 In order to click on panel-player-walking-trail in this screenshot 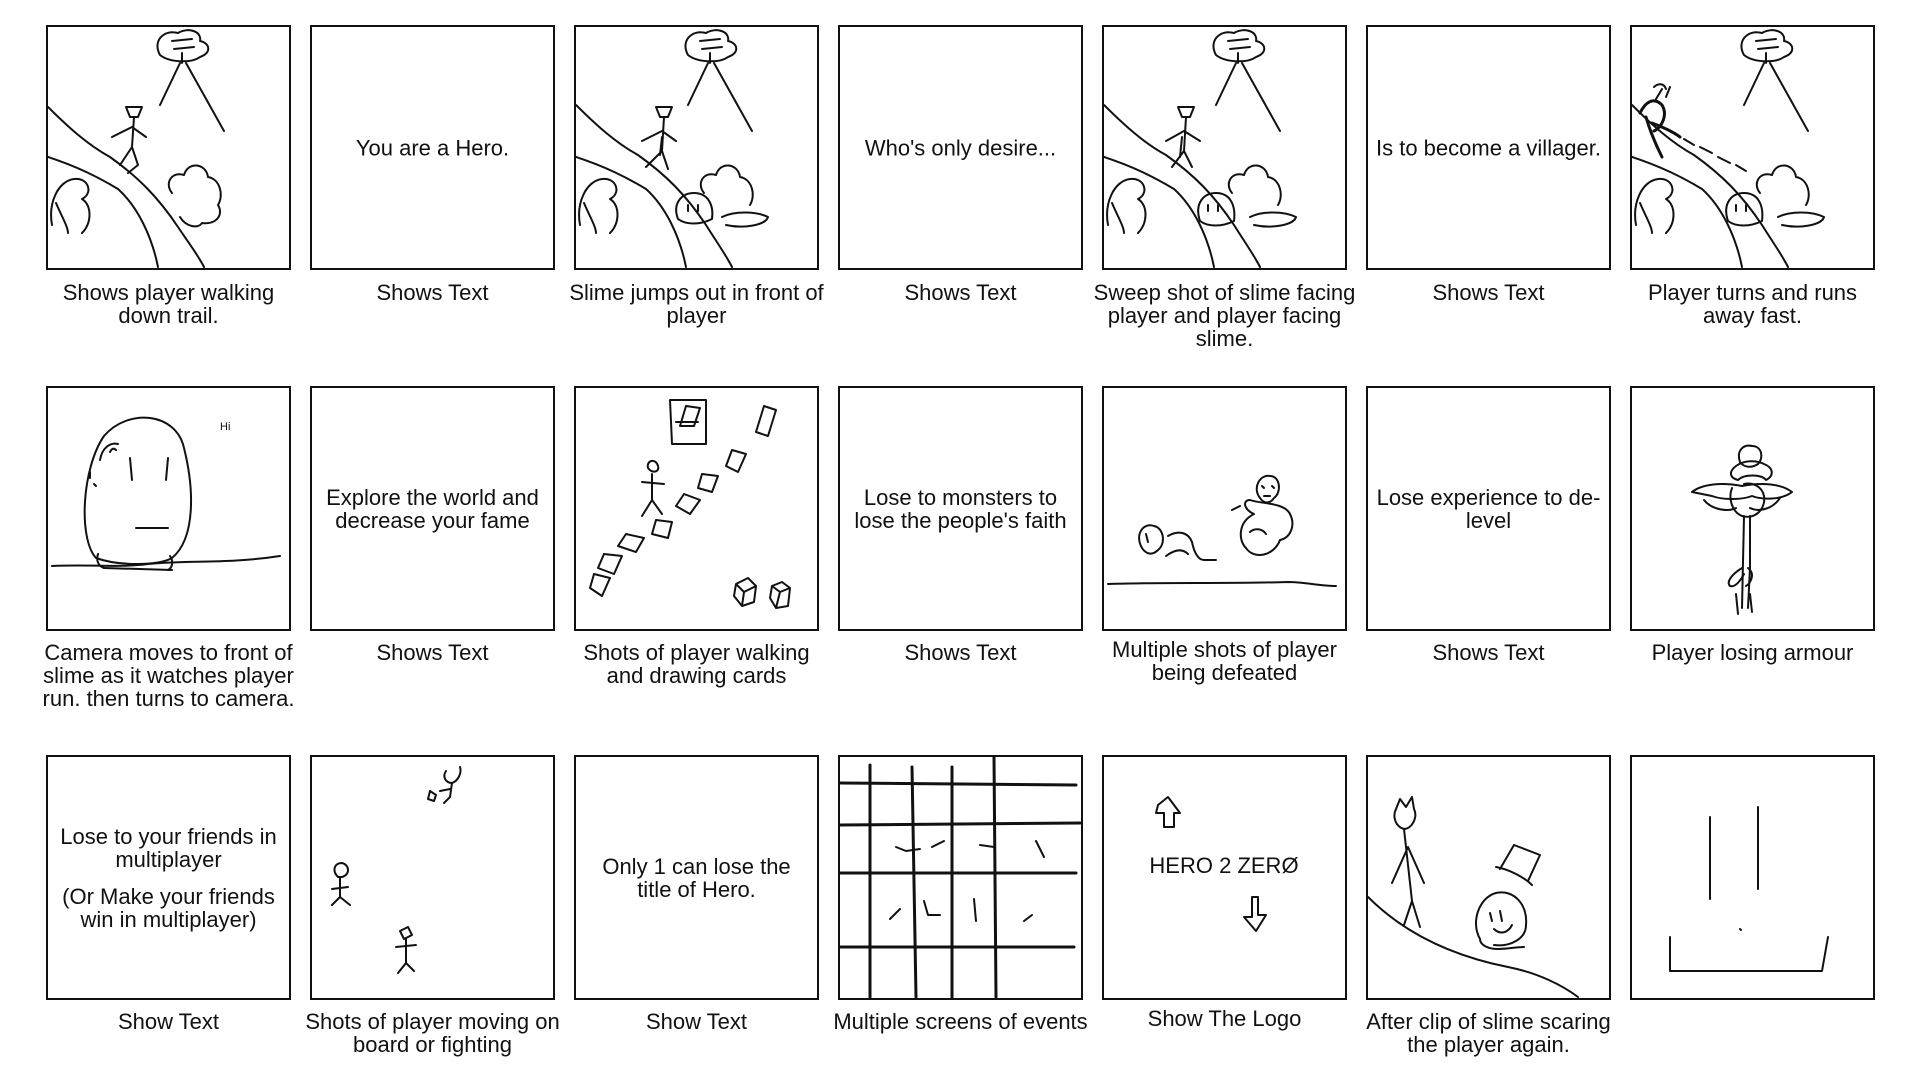, I will do `click(168, 147)`.